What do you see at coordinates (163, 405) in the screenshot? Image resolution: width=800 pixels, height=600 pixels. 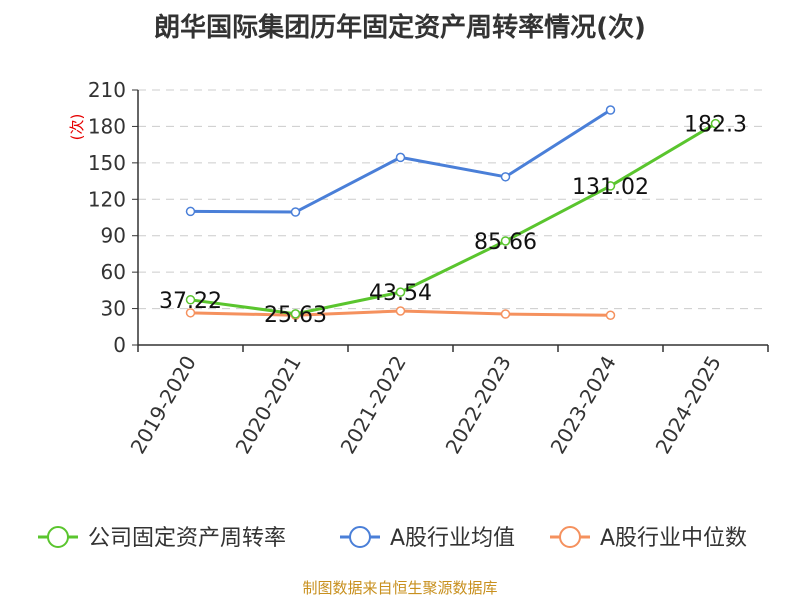 I see `x-tick-label: 2019-2020` at bounding box center [163, 405].